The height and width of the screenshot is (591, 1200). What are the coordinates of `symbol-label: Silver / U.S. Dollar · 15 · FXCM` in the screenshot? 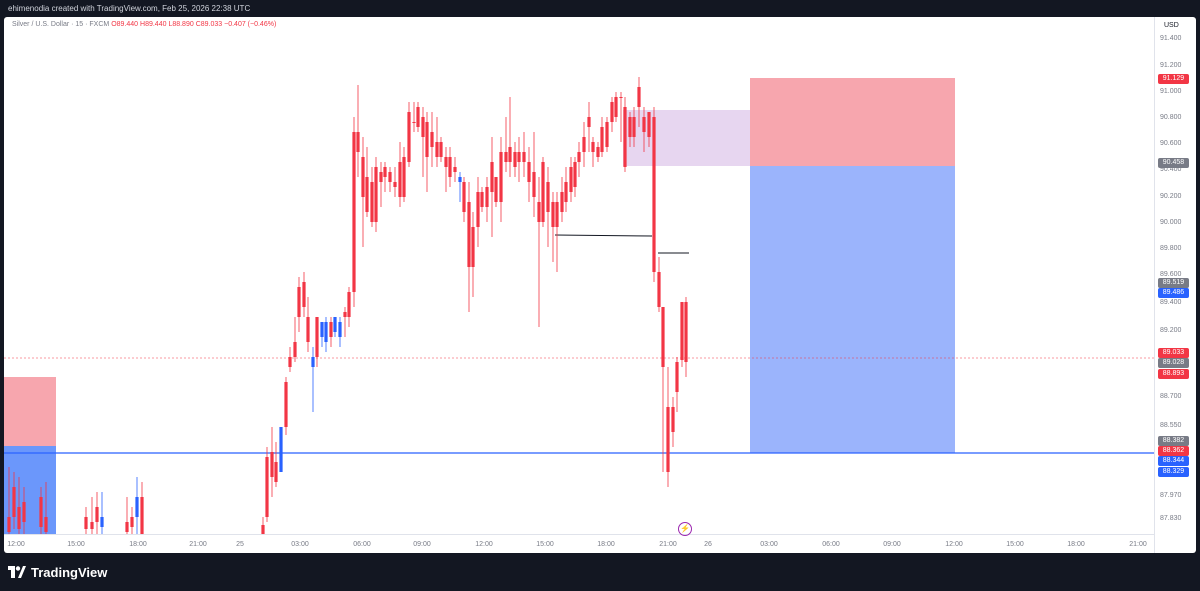 It's located at (61, 24).